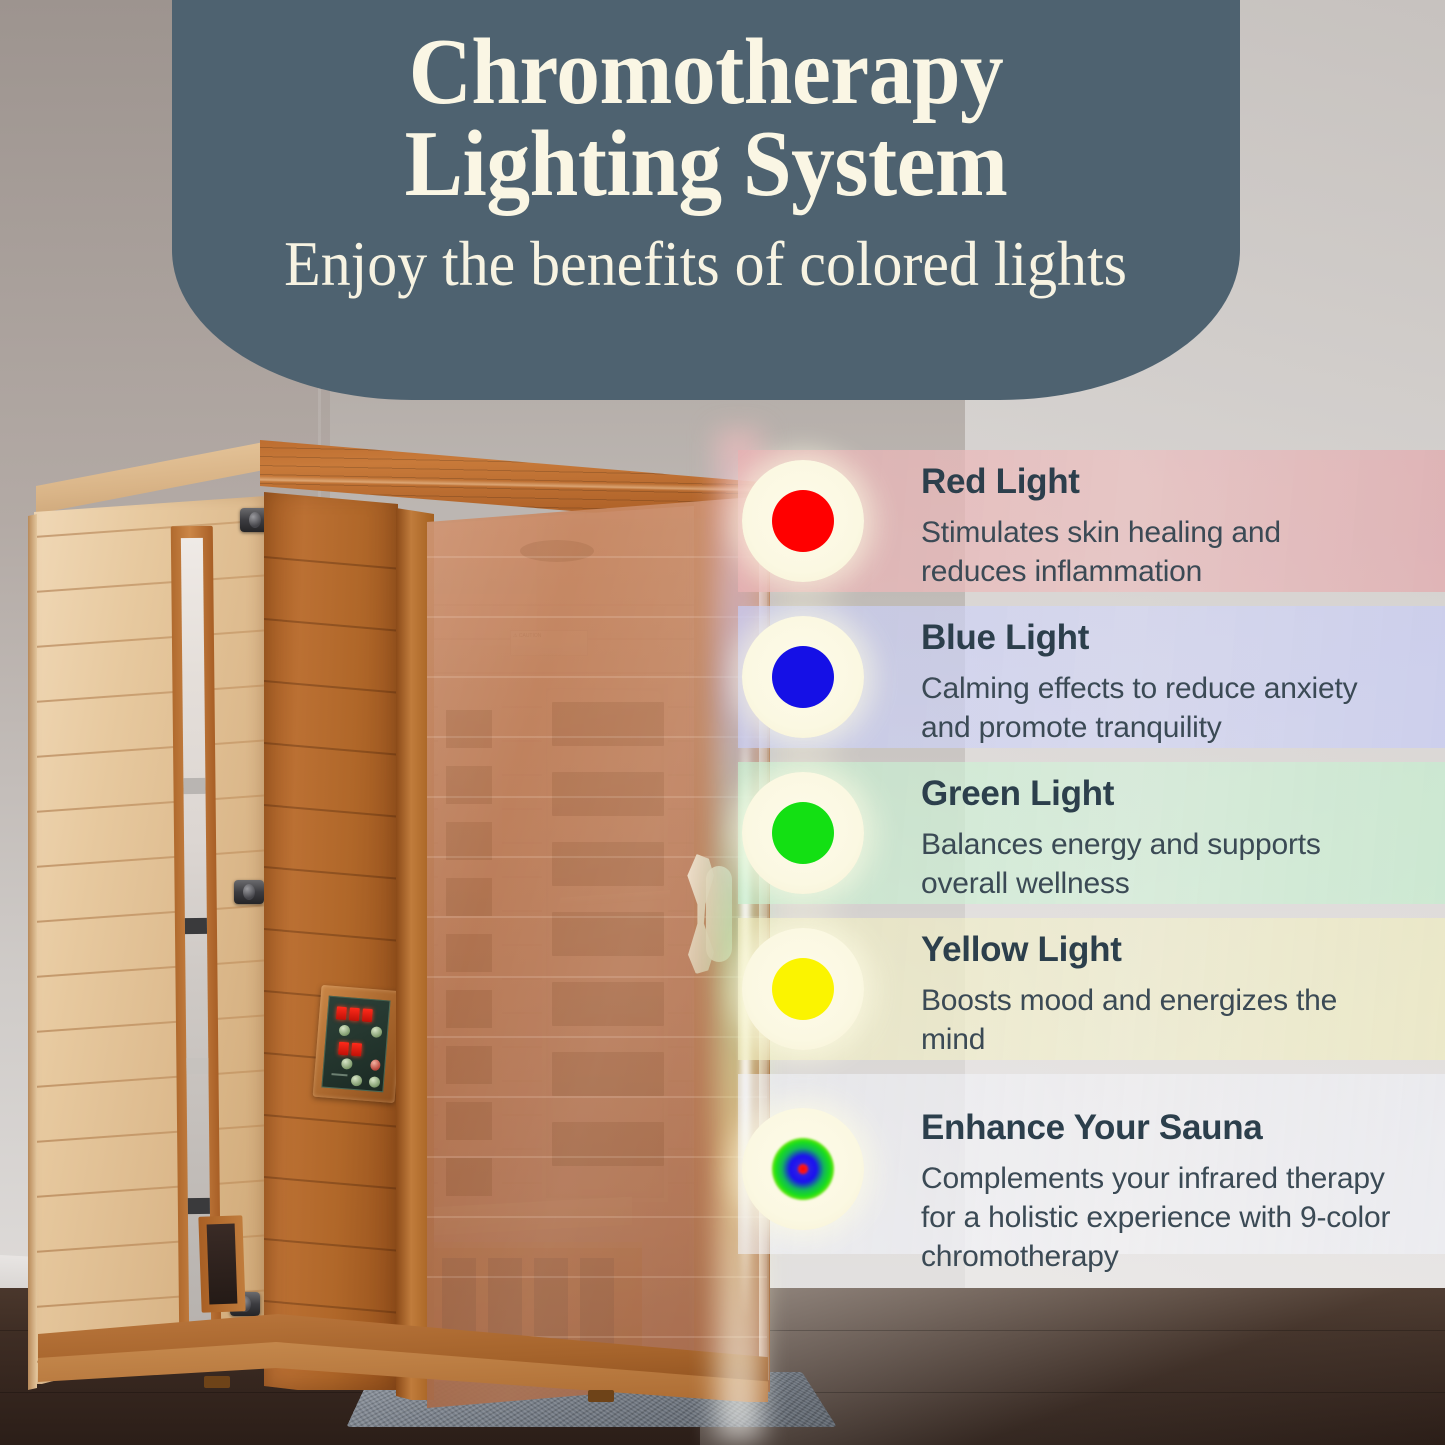 The height and width of the screenshot is (1445, 1445). Describe the element at coordinates (1000, 481) in the screenshot. I see `feature-title: Red Light` at that location.